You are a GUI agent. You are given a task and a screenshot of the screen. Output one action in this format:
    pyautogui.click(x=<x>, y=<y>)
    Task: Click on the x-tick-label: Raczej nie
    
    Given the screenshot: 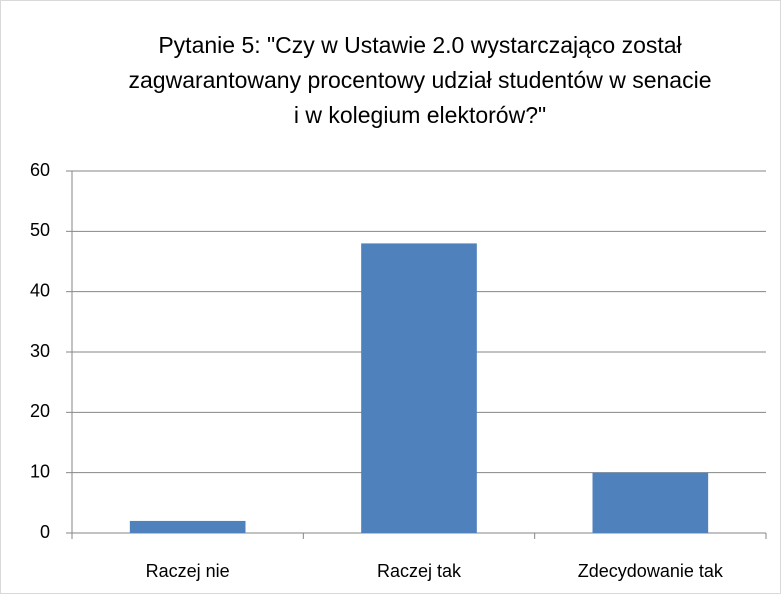 What is the action you would take?
    pyautogui.click(x=188, y=571)
    